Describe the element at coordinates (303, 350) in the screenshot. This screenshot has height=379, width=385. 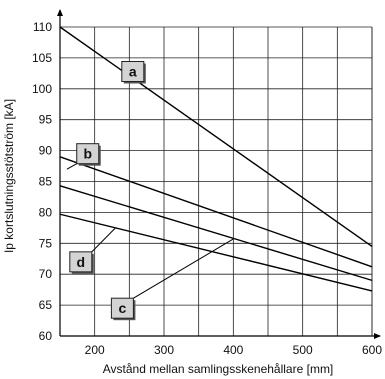
I see `x-tick-label: 500` at that location.